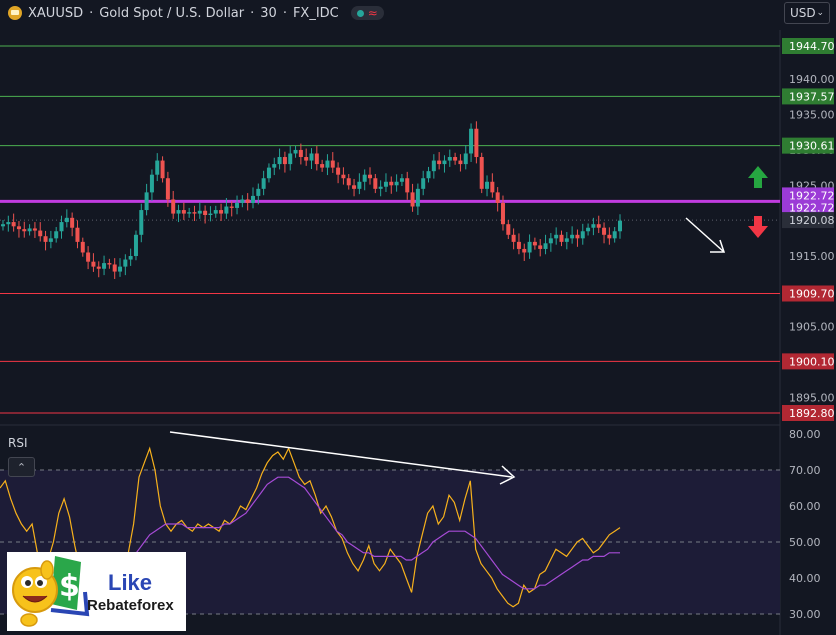 The height and width of the screenshot is (635, 836). Describe the element at coordinates (812, 220) in the screenshot. I see `last-price-label: 1920.08` at that location.